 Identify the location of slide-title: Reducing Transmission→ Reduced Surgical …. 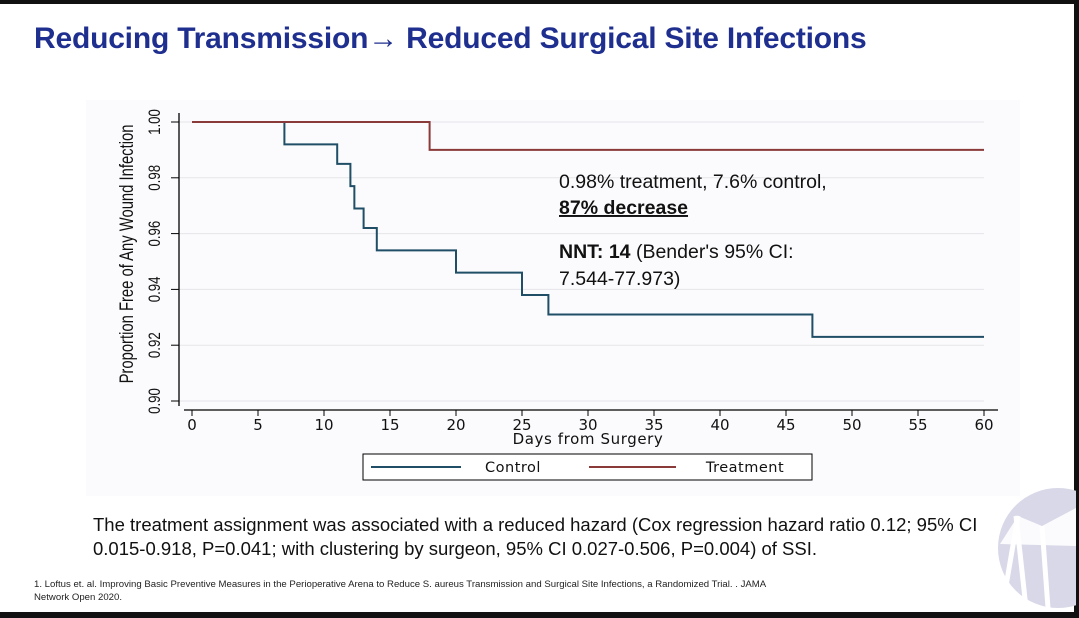
(450, 38).